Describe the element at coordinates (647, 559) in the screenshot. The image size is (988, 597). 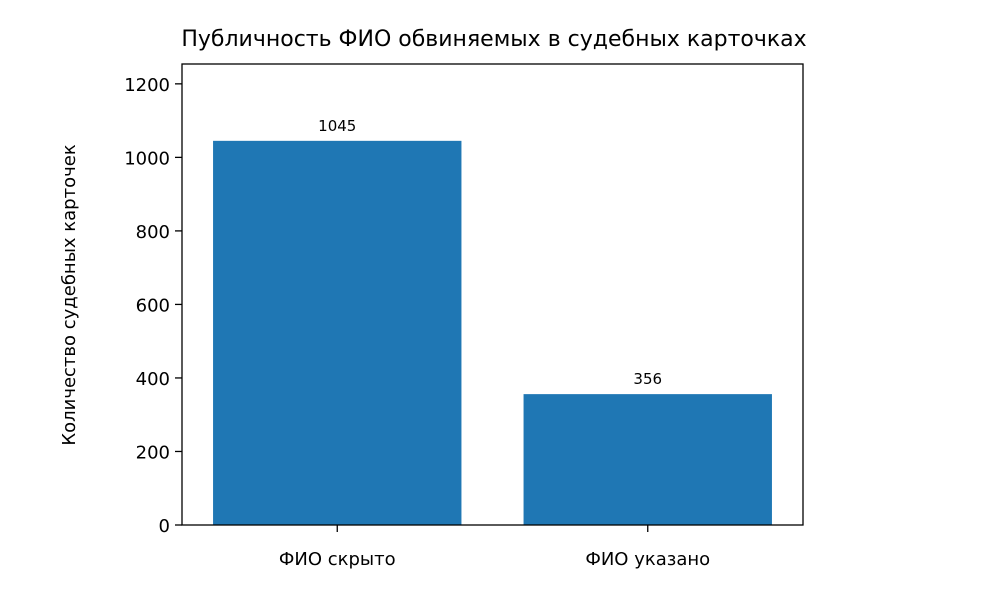
I see `x-tick-label: ФИО указано` at that location.